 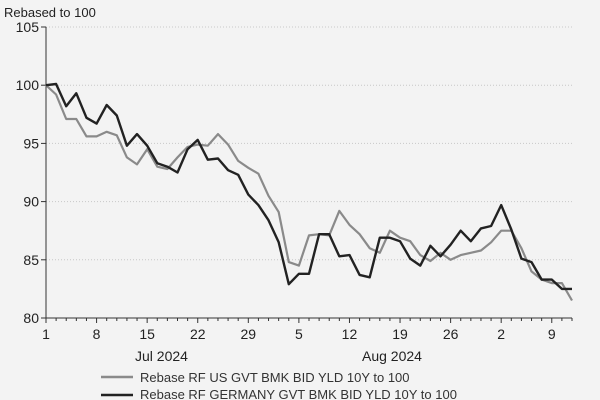 I want to click on x-tick-label: 1, so click(x=46, y=334).